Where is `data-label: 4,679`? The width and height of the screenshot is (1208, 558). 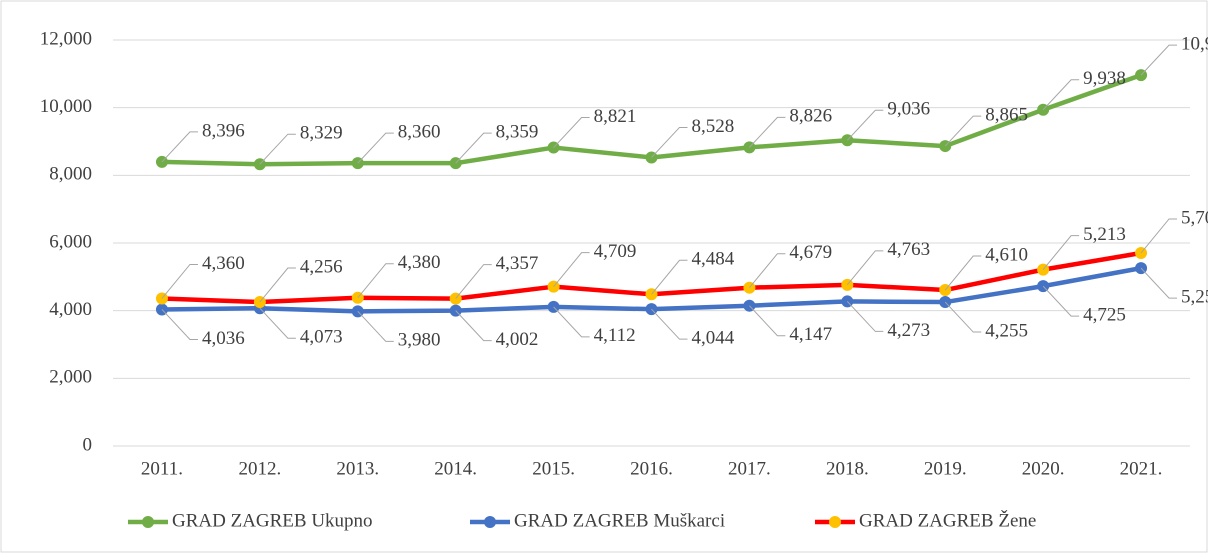 data-label: 4,679 is located at coordinates (810, 252).